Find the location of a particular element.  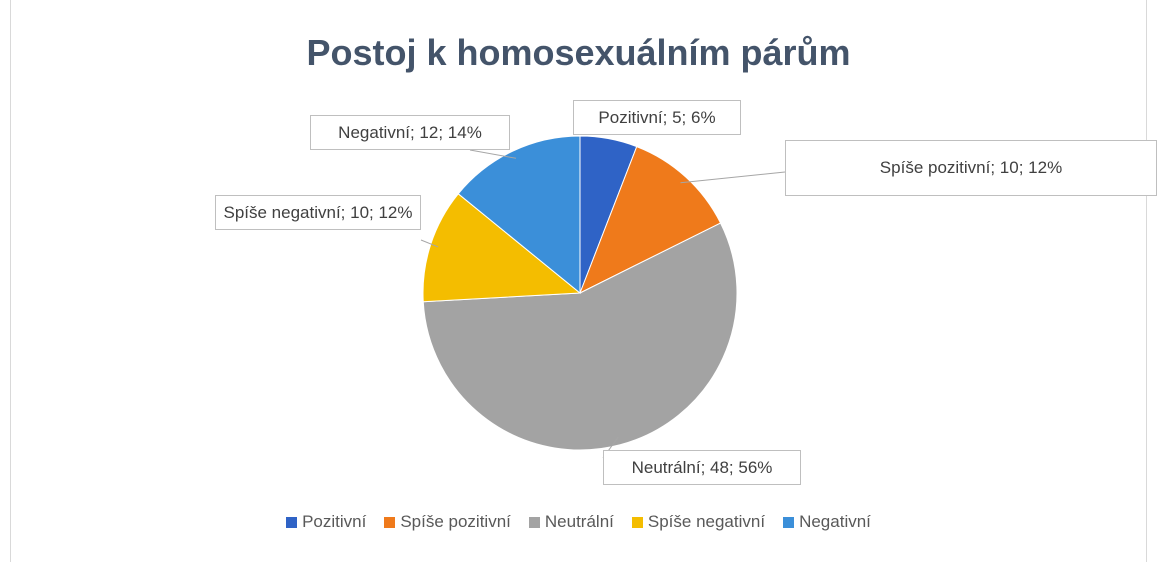

data-label: Negativní; 12; 14% is located at coordinates (410, 132).